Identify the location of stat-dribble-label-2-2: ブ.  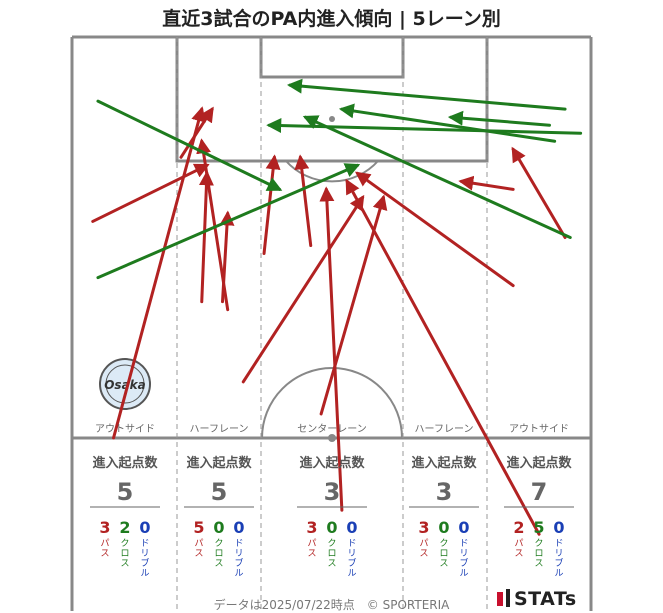
(351, 563).